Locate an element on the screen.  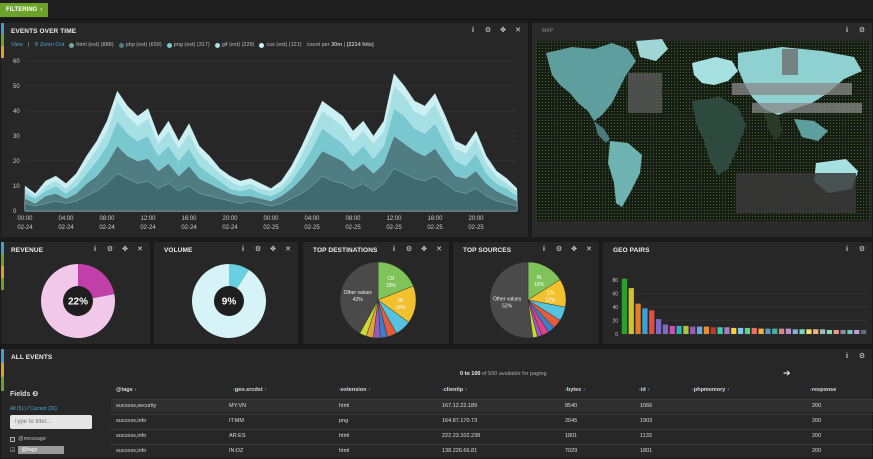
field-item-message: @message is located at coordinates (28, 439).